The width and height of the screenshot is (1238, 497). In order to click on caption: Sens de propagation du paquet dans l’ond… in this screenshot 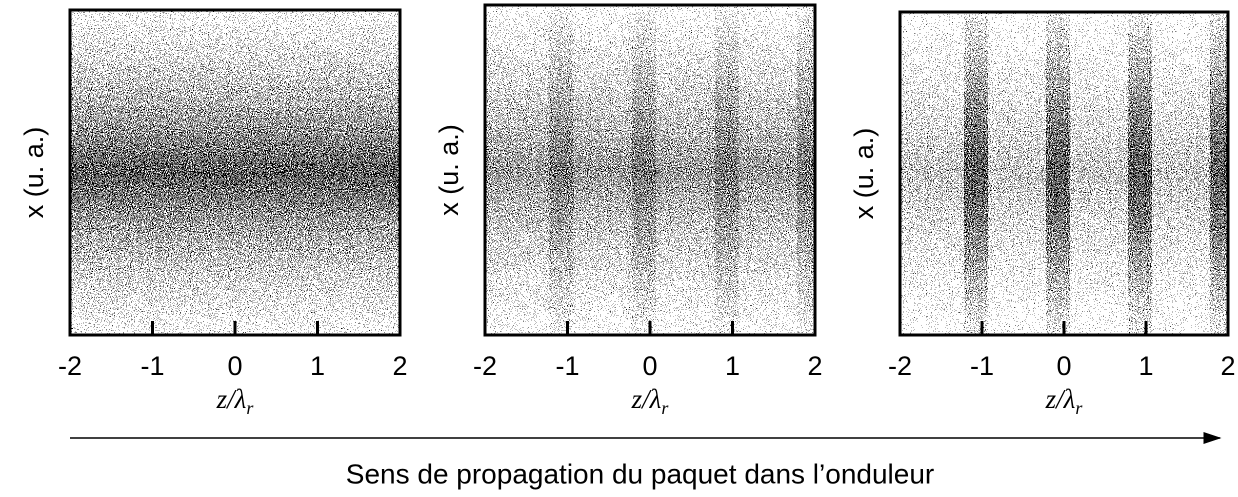, I will do `click(640, 473)`.